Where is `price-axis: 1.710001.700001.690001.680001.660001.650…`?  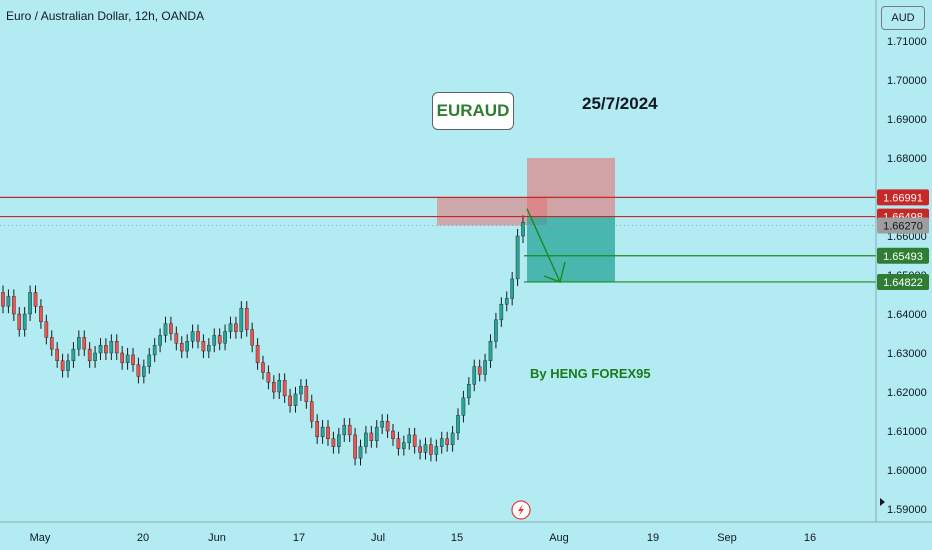 price-axis: 1.710001.700001.690001.680001.660001.650… is located at coordinates (907, 276).